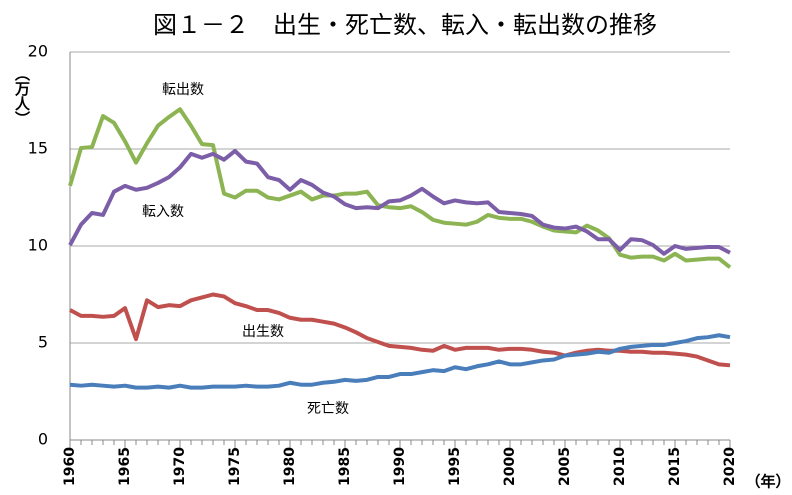 The height and width of the screenshot is (495, 792). Describe the element at coordinates (38, 148) in the screenshot. I see `y-tick-label: 15` at that location.